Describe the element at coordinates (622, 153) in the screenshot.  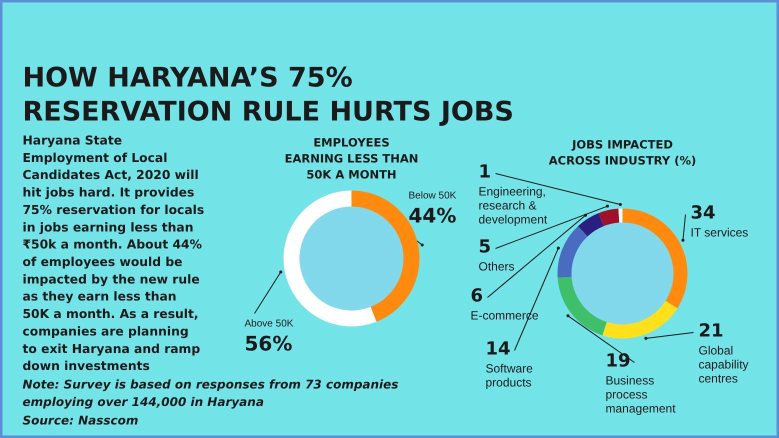
I see `chart-title: JOBS IMPACTED ACROSS INDUSTRY (%)` at that location.